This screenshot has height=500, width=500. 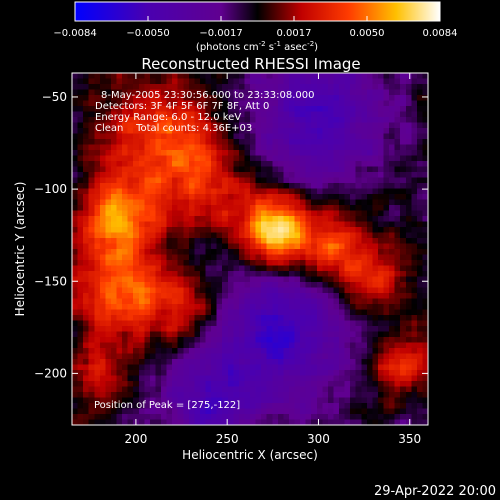 I want to click on colorbar-tick-label: 0.0050, so click(x=367, y=33).